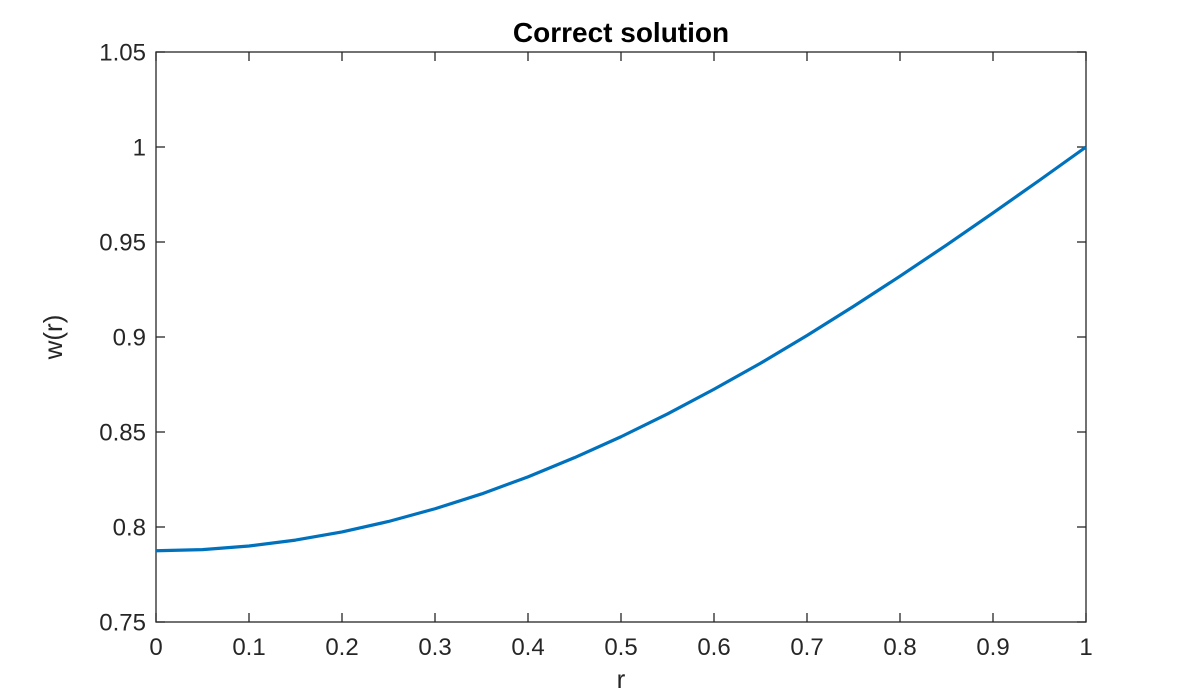 Image resolution: width=1200 pixels, height=700 pixels. Describe the element at coordinates (620, 647) in the screenshot. I see `x-tick-label: 0.5` at that location.